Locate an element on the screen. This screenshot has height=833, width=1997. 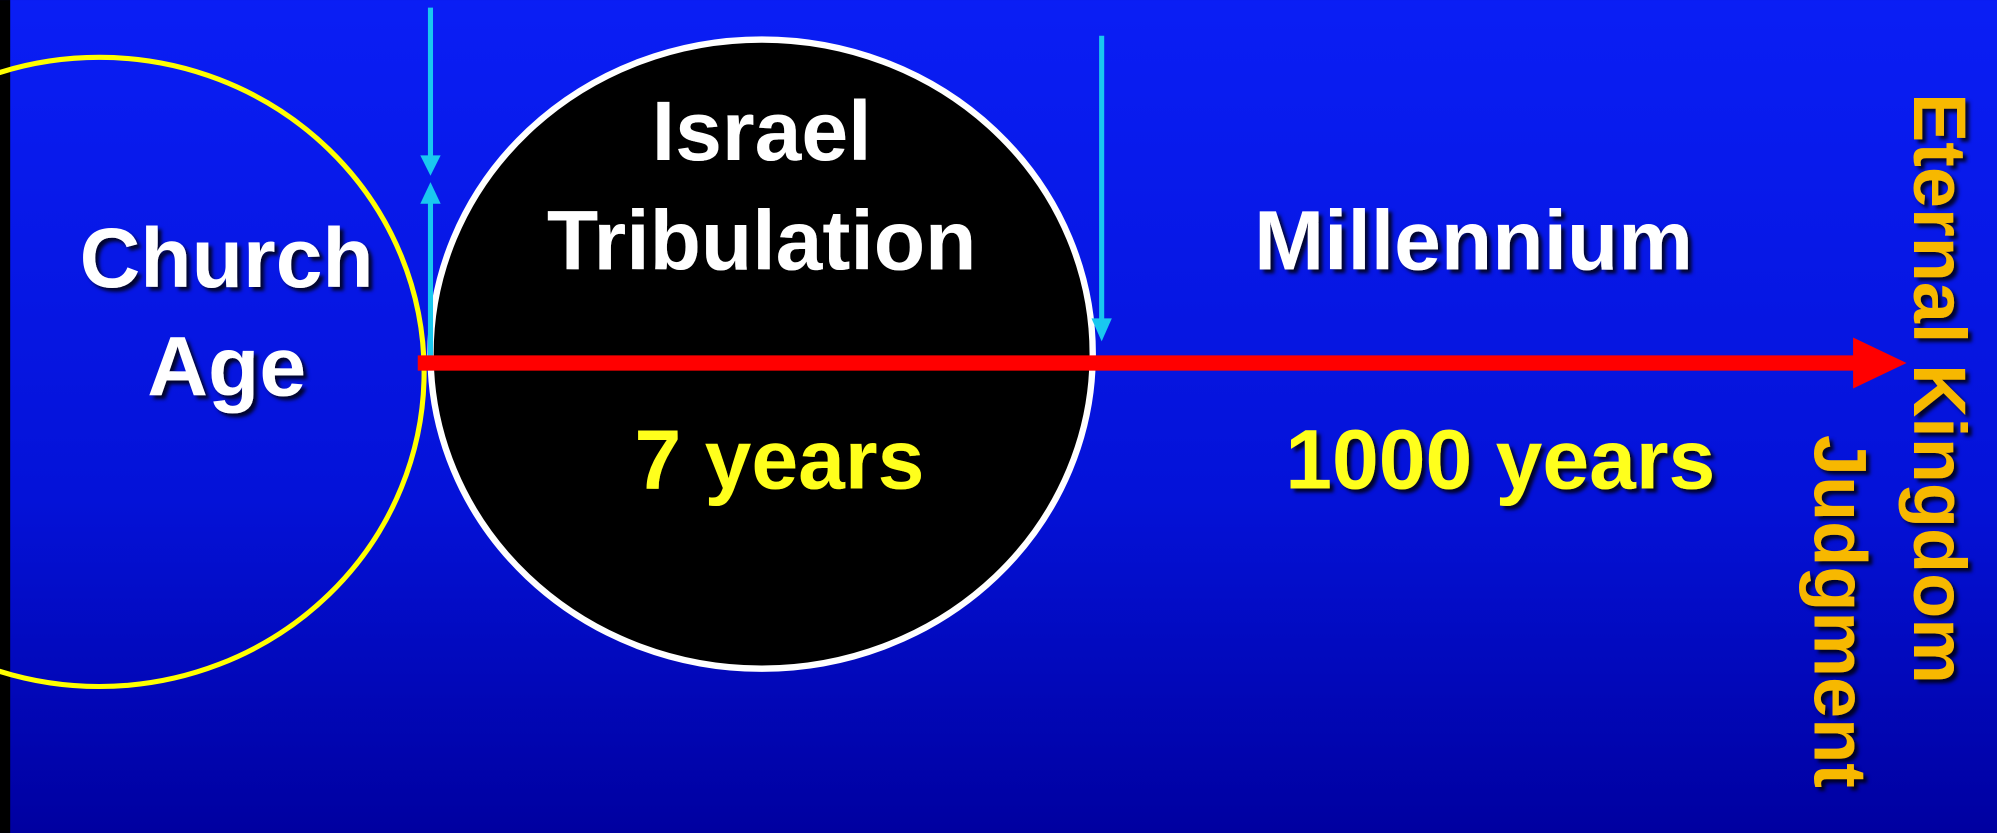
rapture-arrows is located at coordinates (766, 185).